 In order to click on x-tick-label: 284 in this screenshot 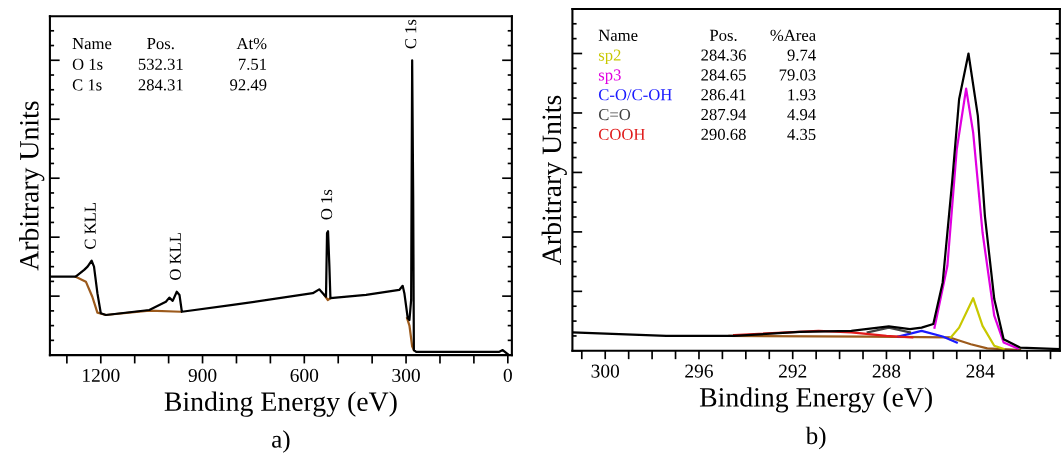, I will do `click(980, 371)`.